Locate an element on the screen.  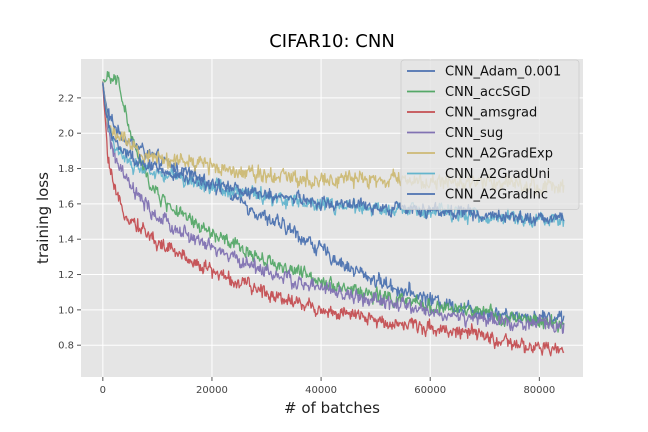
x-tick-label: 60000 is located at coordinates (430, 390).